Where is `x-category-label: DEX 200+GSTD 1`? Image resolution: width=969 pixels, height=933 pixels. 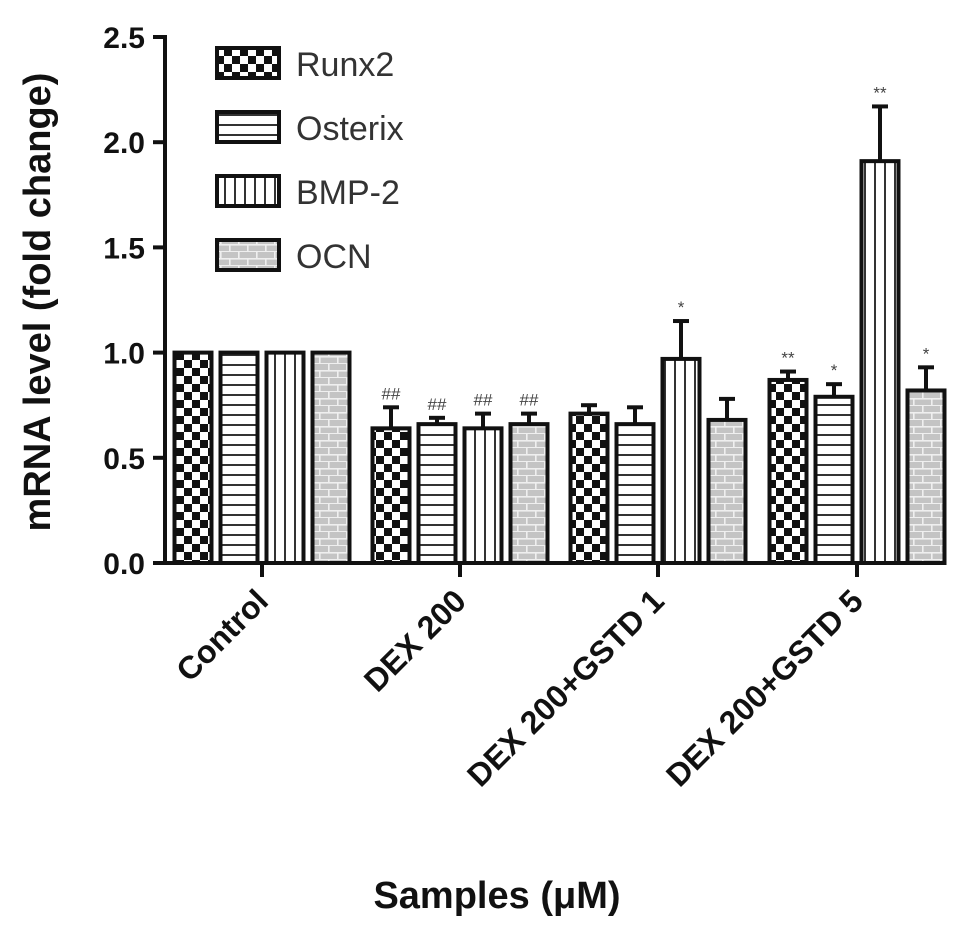 x-category-label: DEX 200+GSTD 1 is located at coordinates (565, 687).